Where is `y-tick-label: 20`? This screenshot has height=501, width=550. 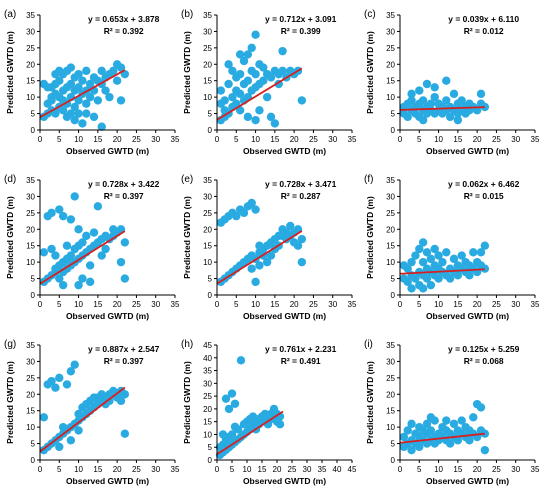
y-tick-label: 20 is located at coordinates (390, 394).